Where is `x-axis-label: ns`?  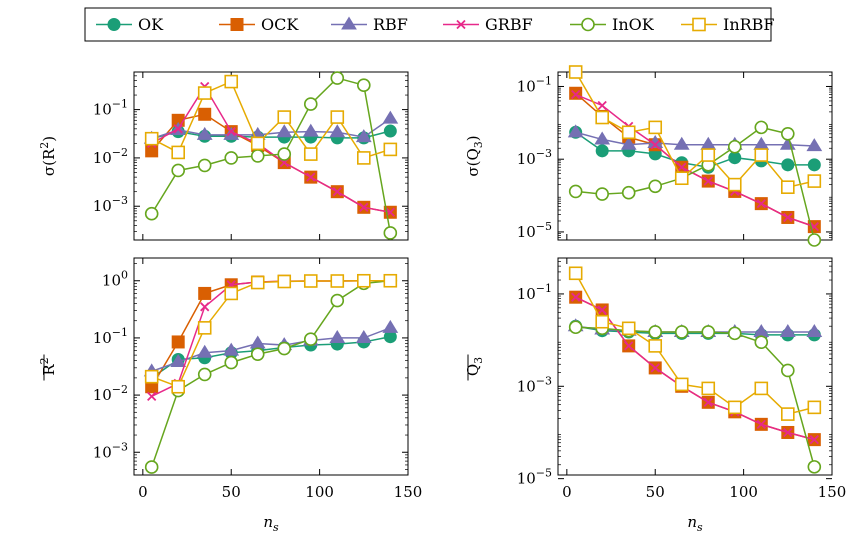 x-axis-label: ns is located at coordinates (695, 523).